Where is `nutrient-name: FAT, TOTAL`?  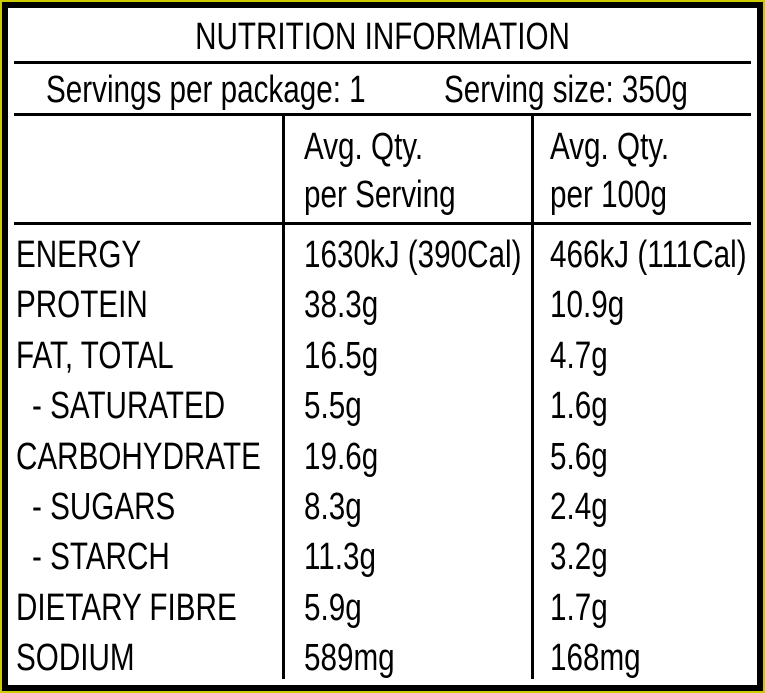 nutrient-name: FAT, TOTAL is located at coordinates (95, 355).